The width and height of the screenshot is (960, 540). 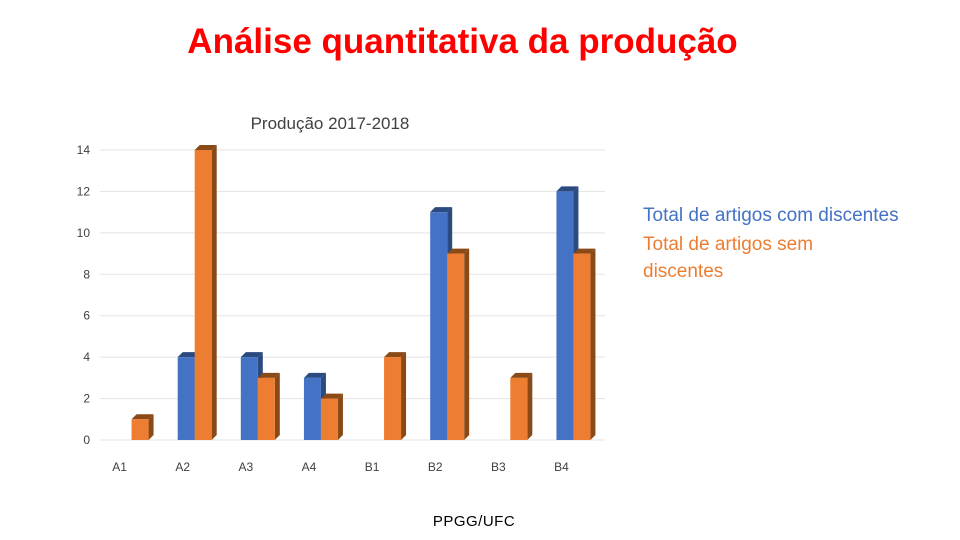 I want to click on bar-B1-sem-discentes, so click(x=395, y=396).